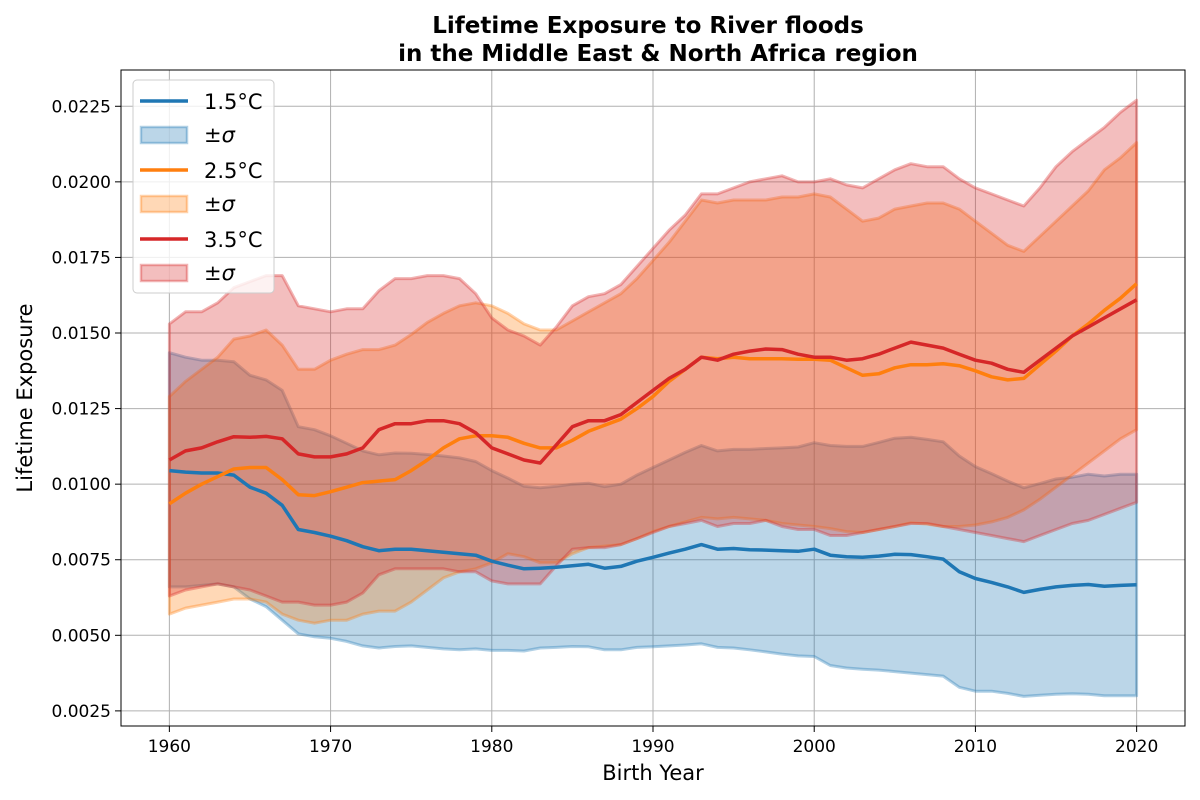 Image resolution: width=1200 pixels, height=800 pixels. Describe the element at coordinates (233, 102) in the screenshot. I see `legend-entry-label: 1.5°C` at that location.